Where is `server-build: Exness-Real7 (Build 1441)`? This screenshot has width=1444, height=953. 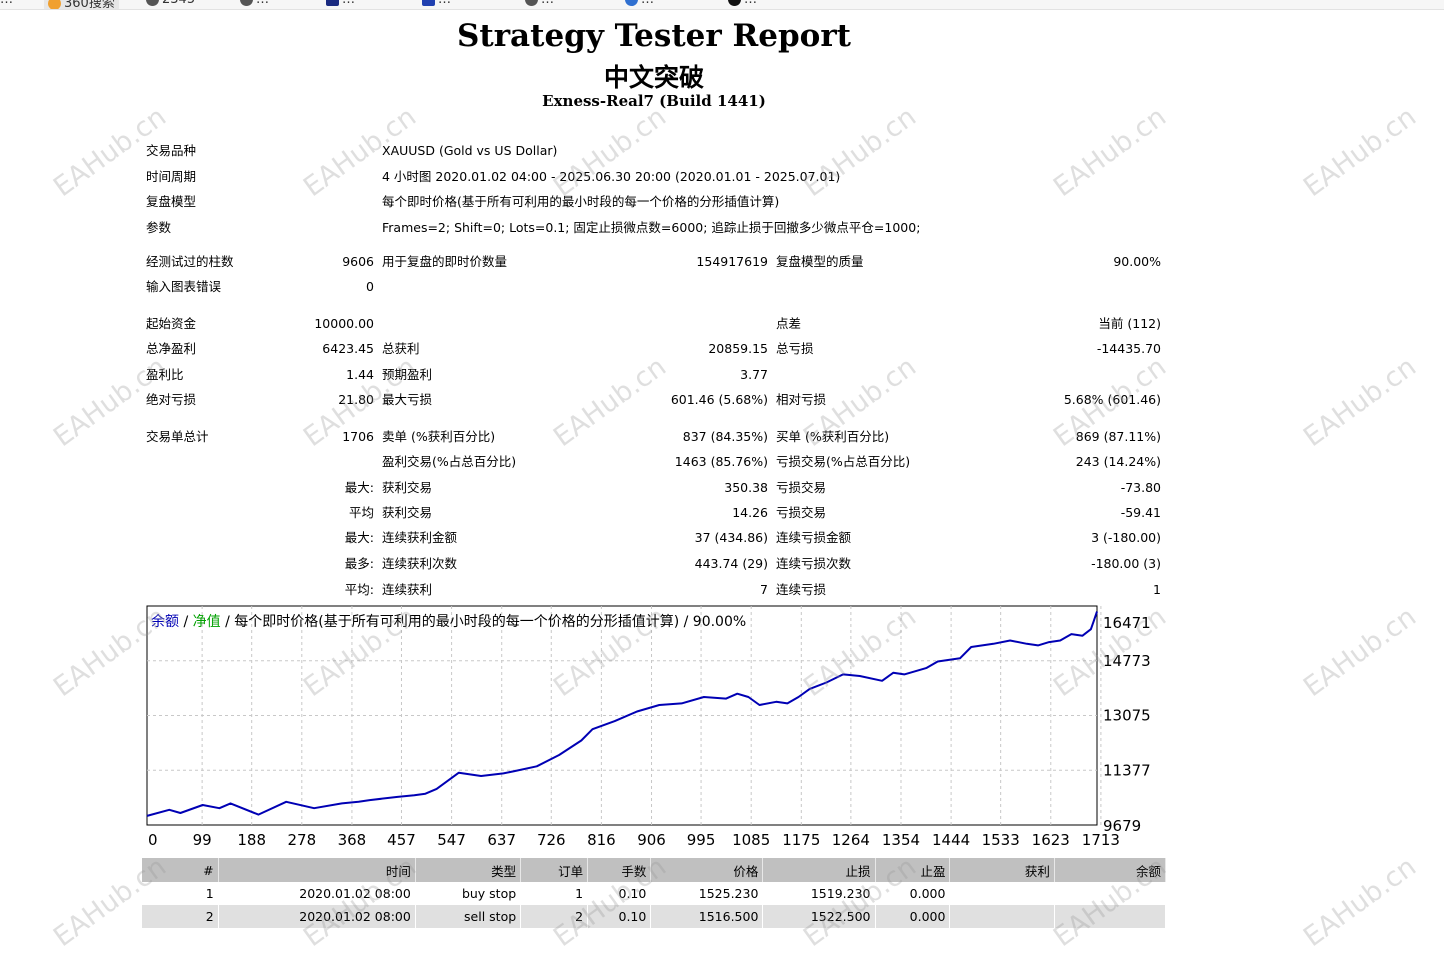
server-build: Exness-Real7 (Build 1441) is located at coordinates (654, 101).